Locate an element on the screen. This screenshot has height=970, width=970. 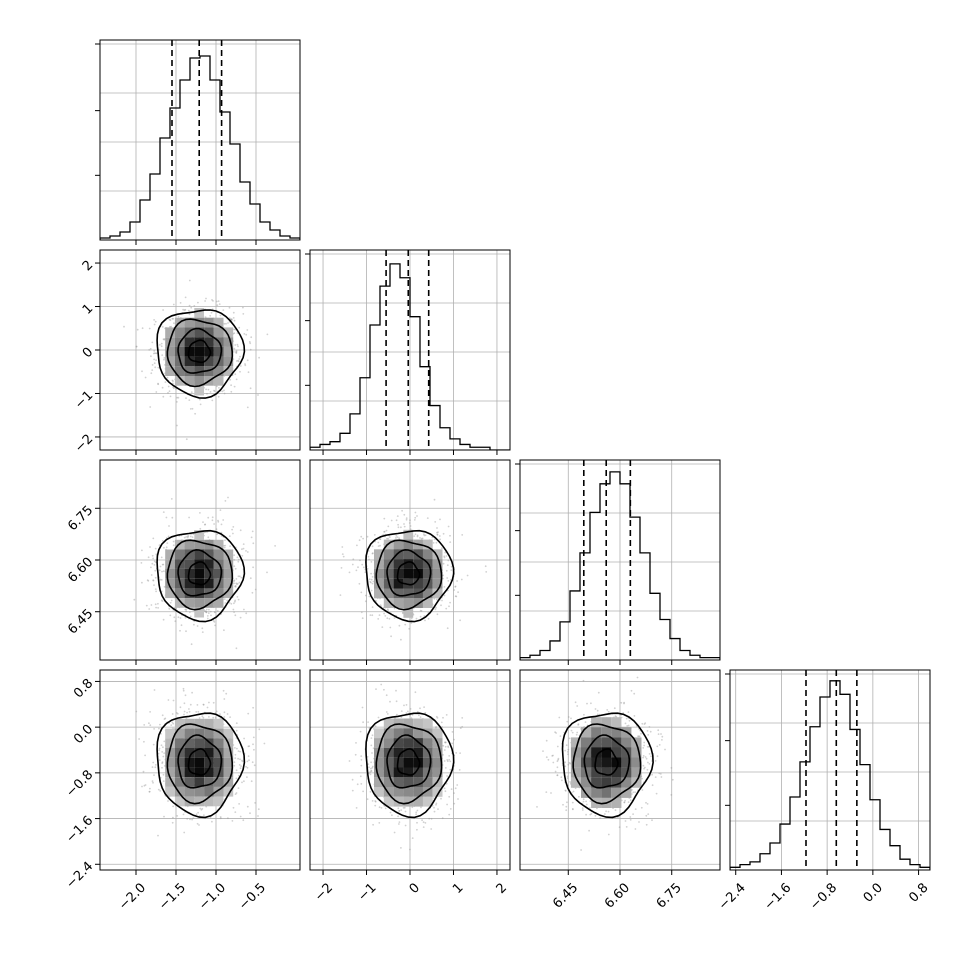
xtick-label-1-4: 2 is located at coordinates (502, 888).